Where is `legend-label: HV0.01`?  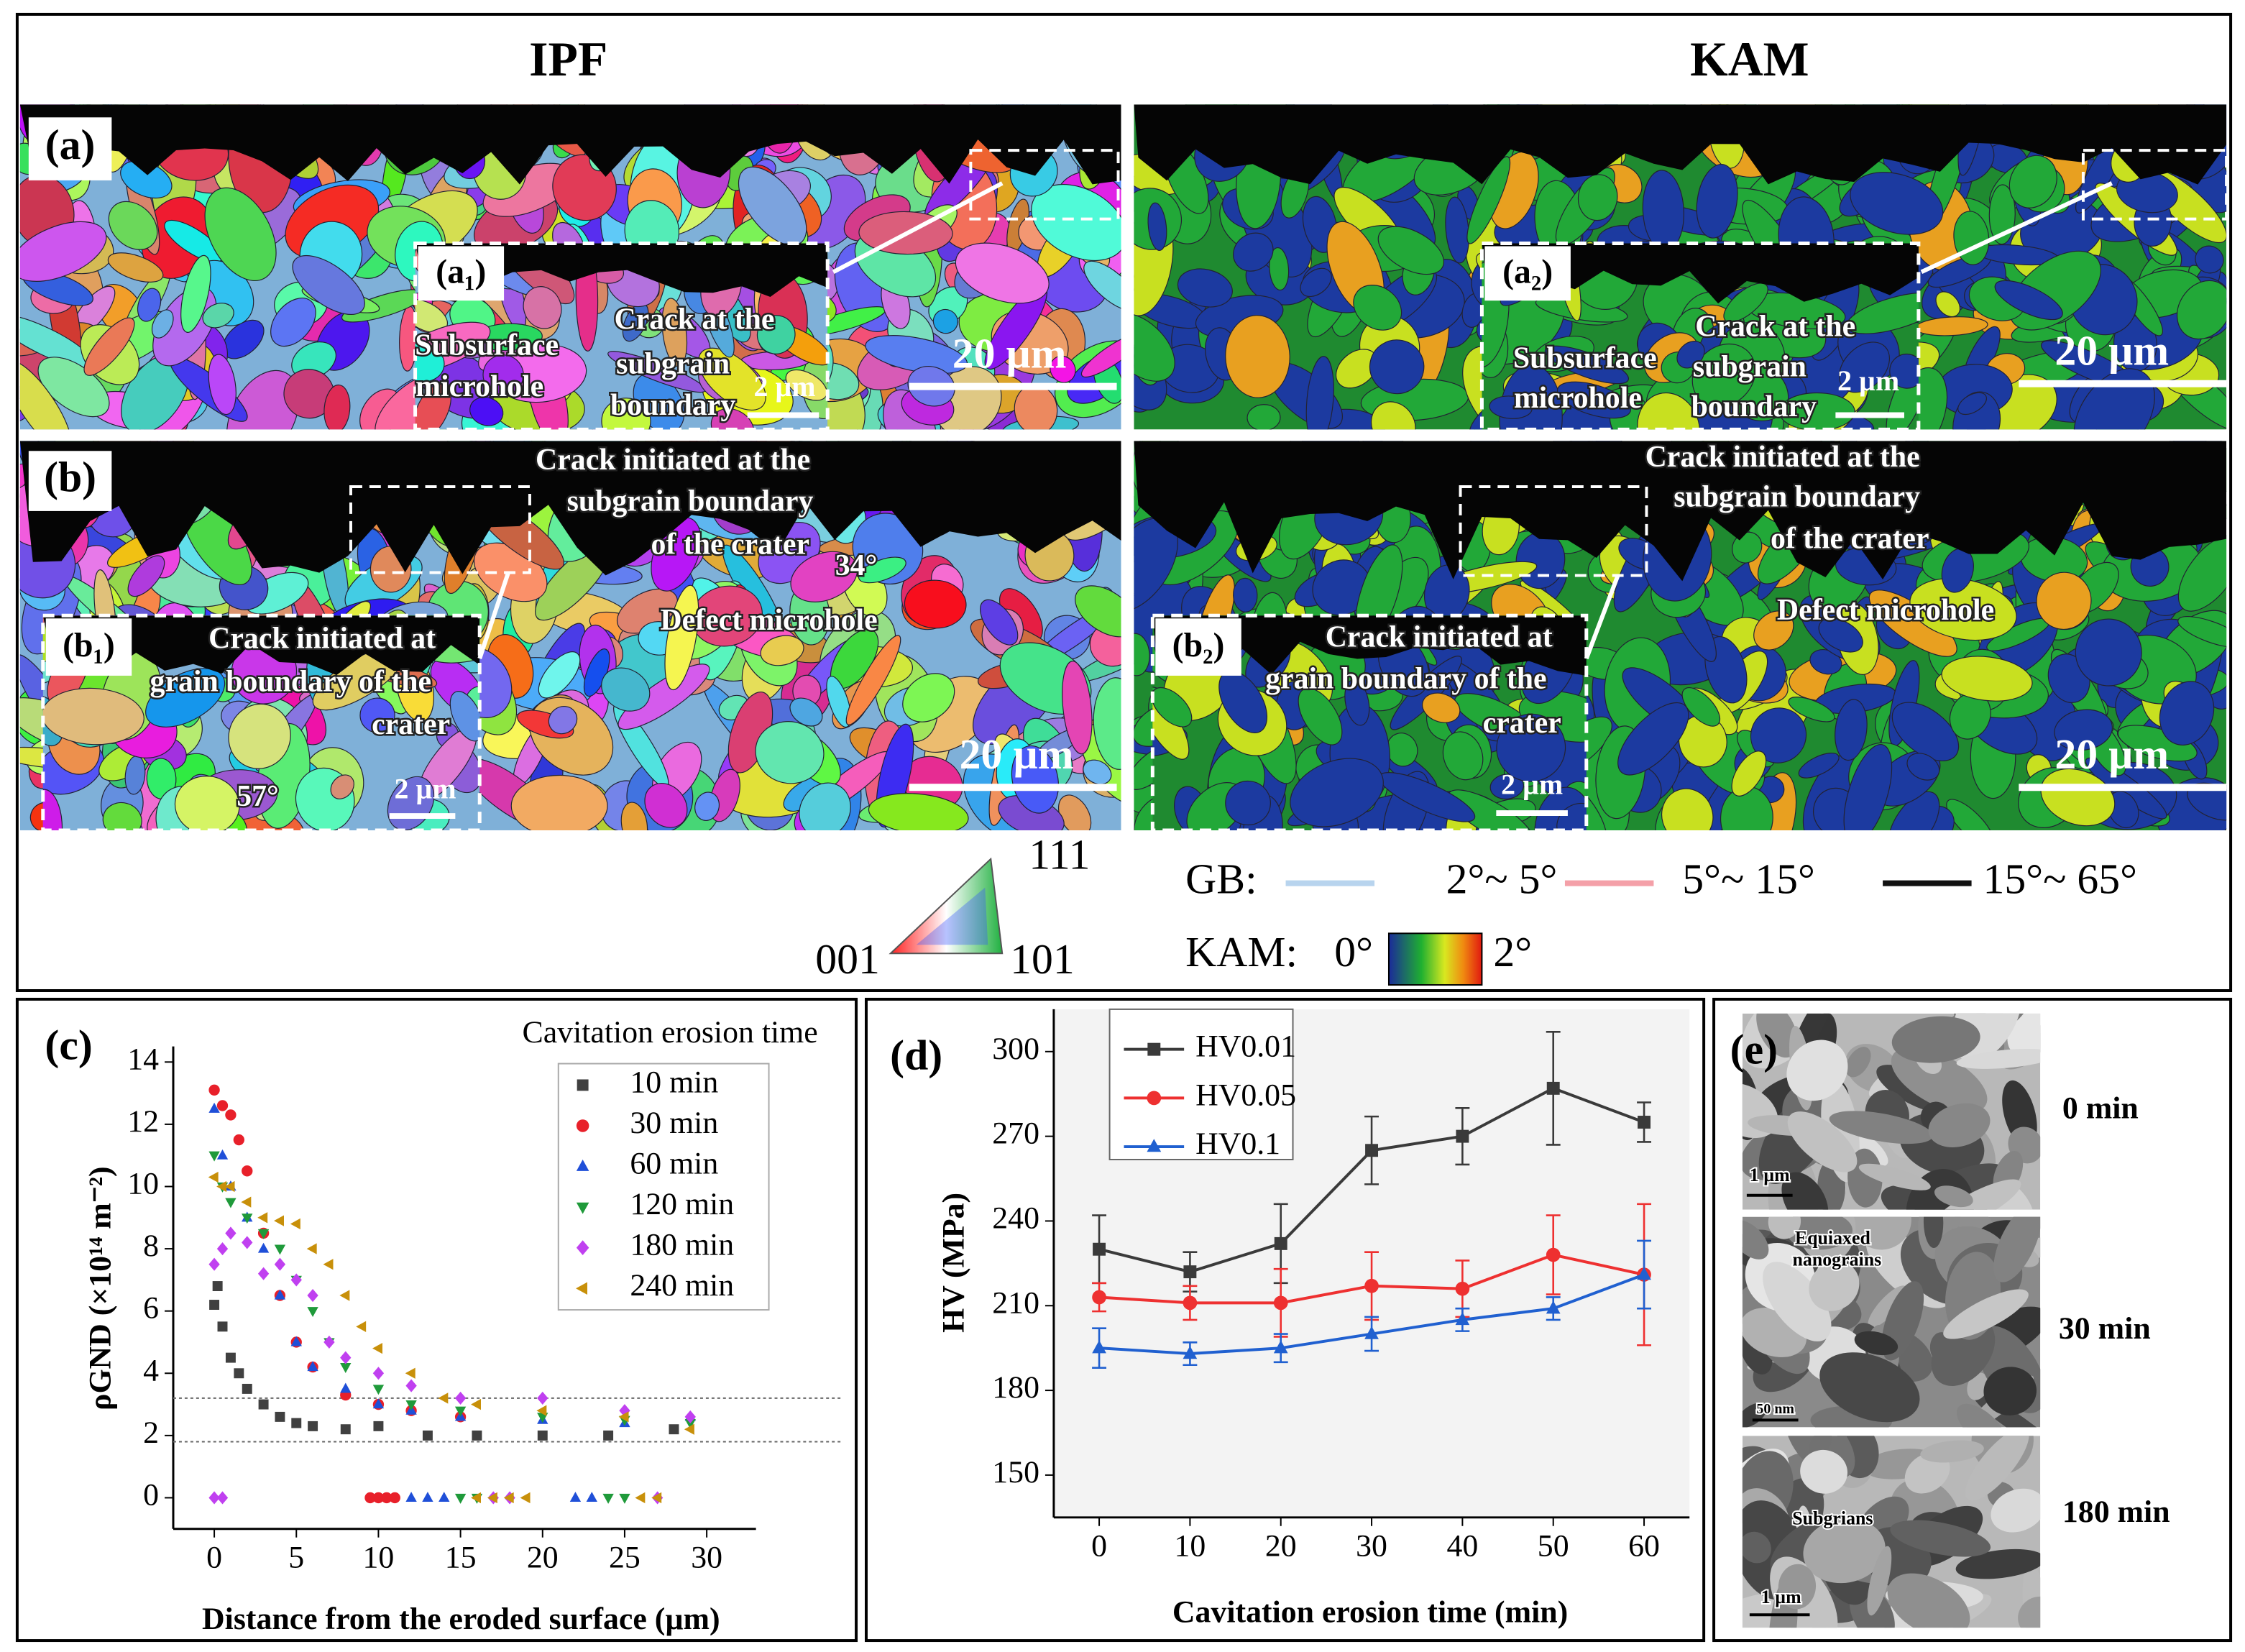
legend-label: HV0.01 is located at coordinates (1245, 1046).